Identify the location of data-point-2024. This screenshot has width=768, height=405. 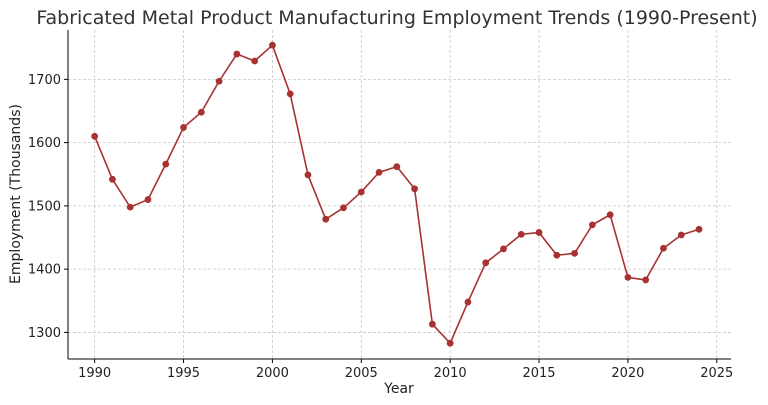
(699, 229).